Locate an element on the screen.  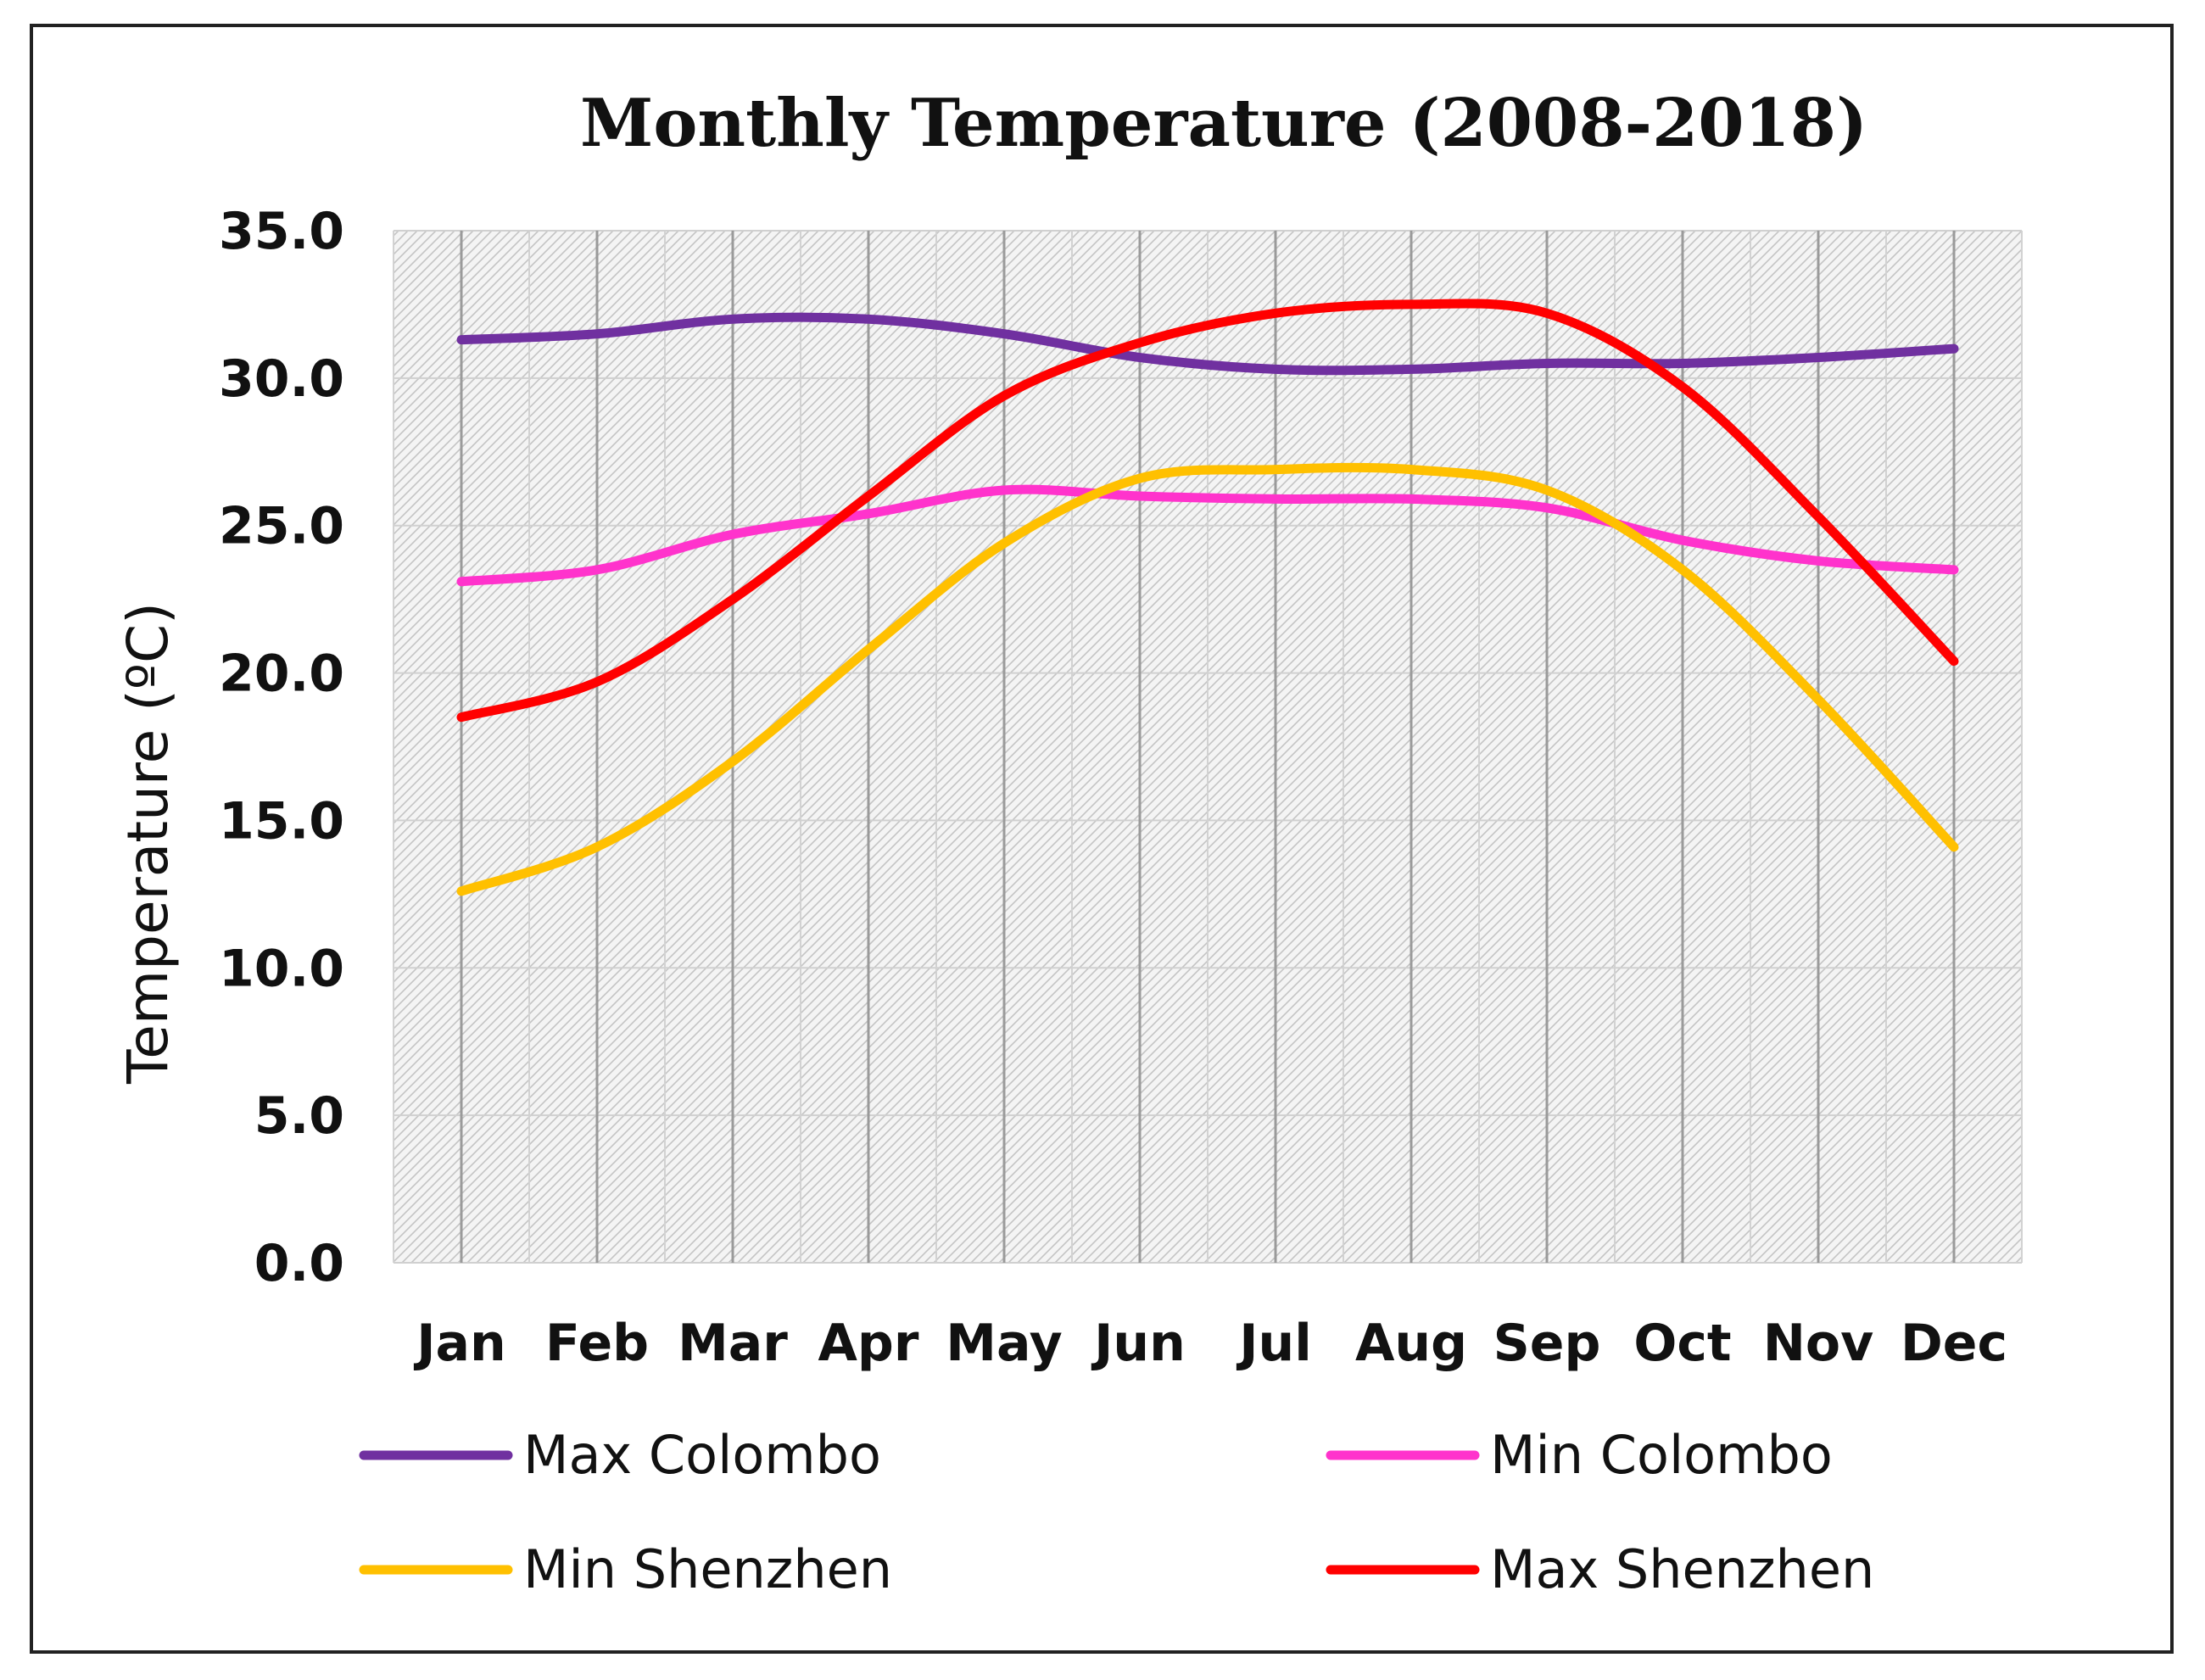
y-tick-label: 0.0 is located at coordinates (299, 1263).